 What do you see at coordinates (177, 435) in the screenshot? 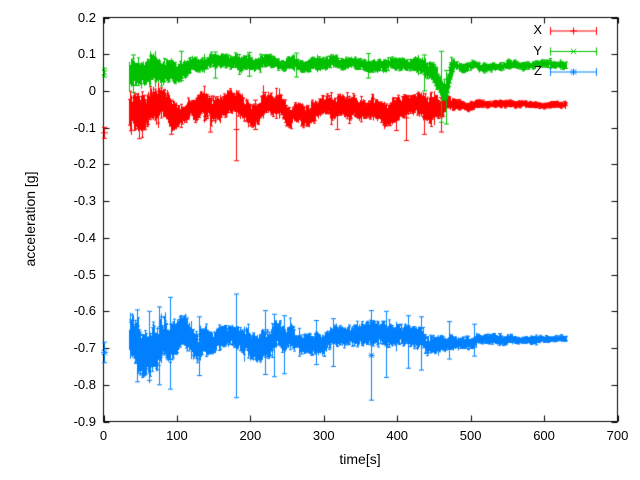
I see `x-tick-label: 100` at bounding box center [177, 435].